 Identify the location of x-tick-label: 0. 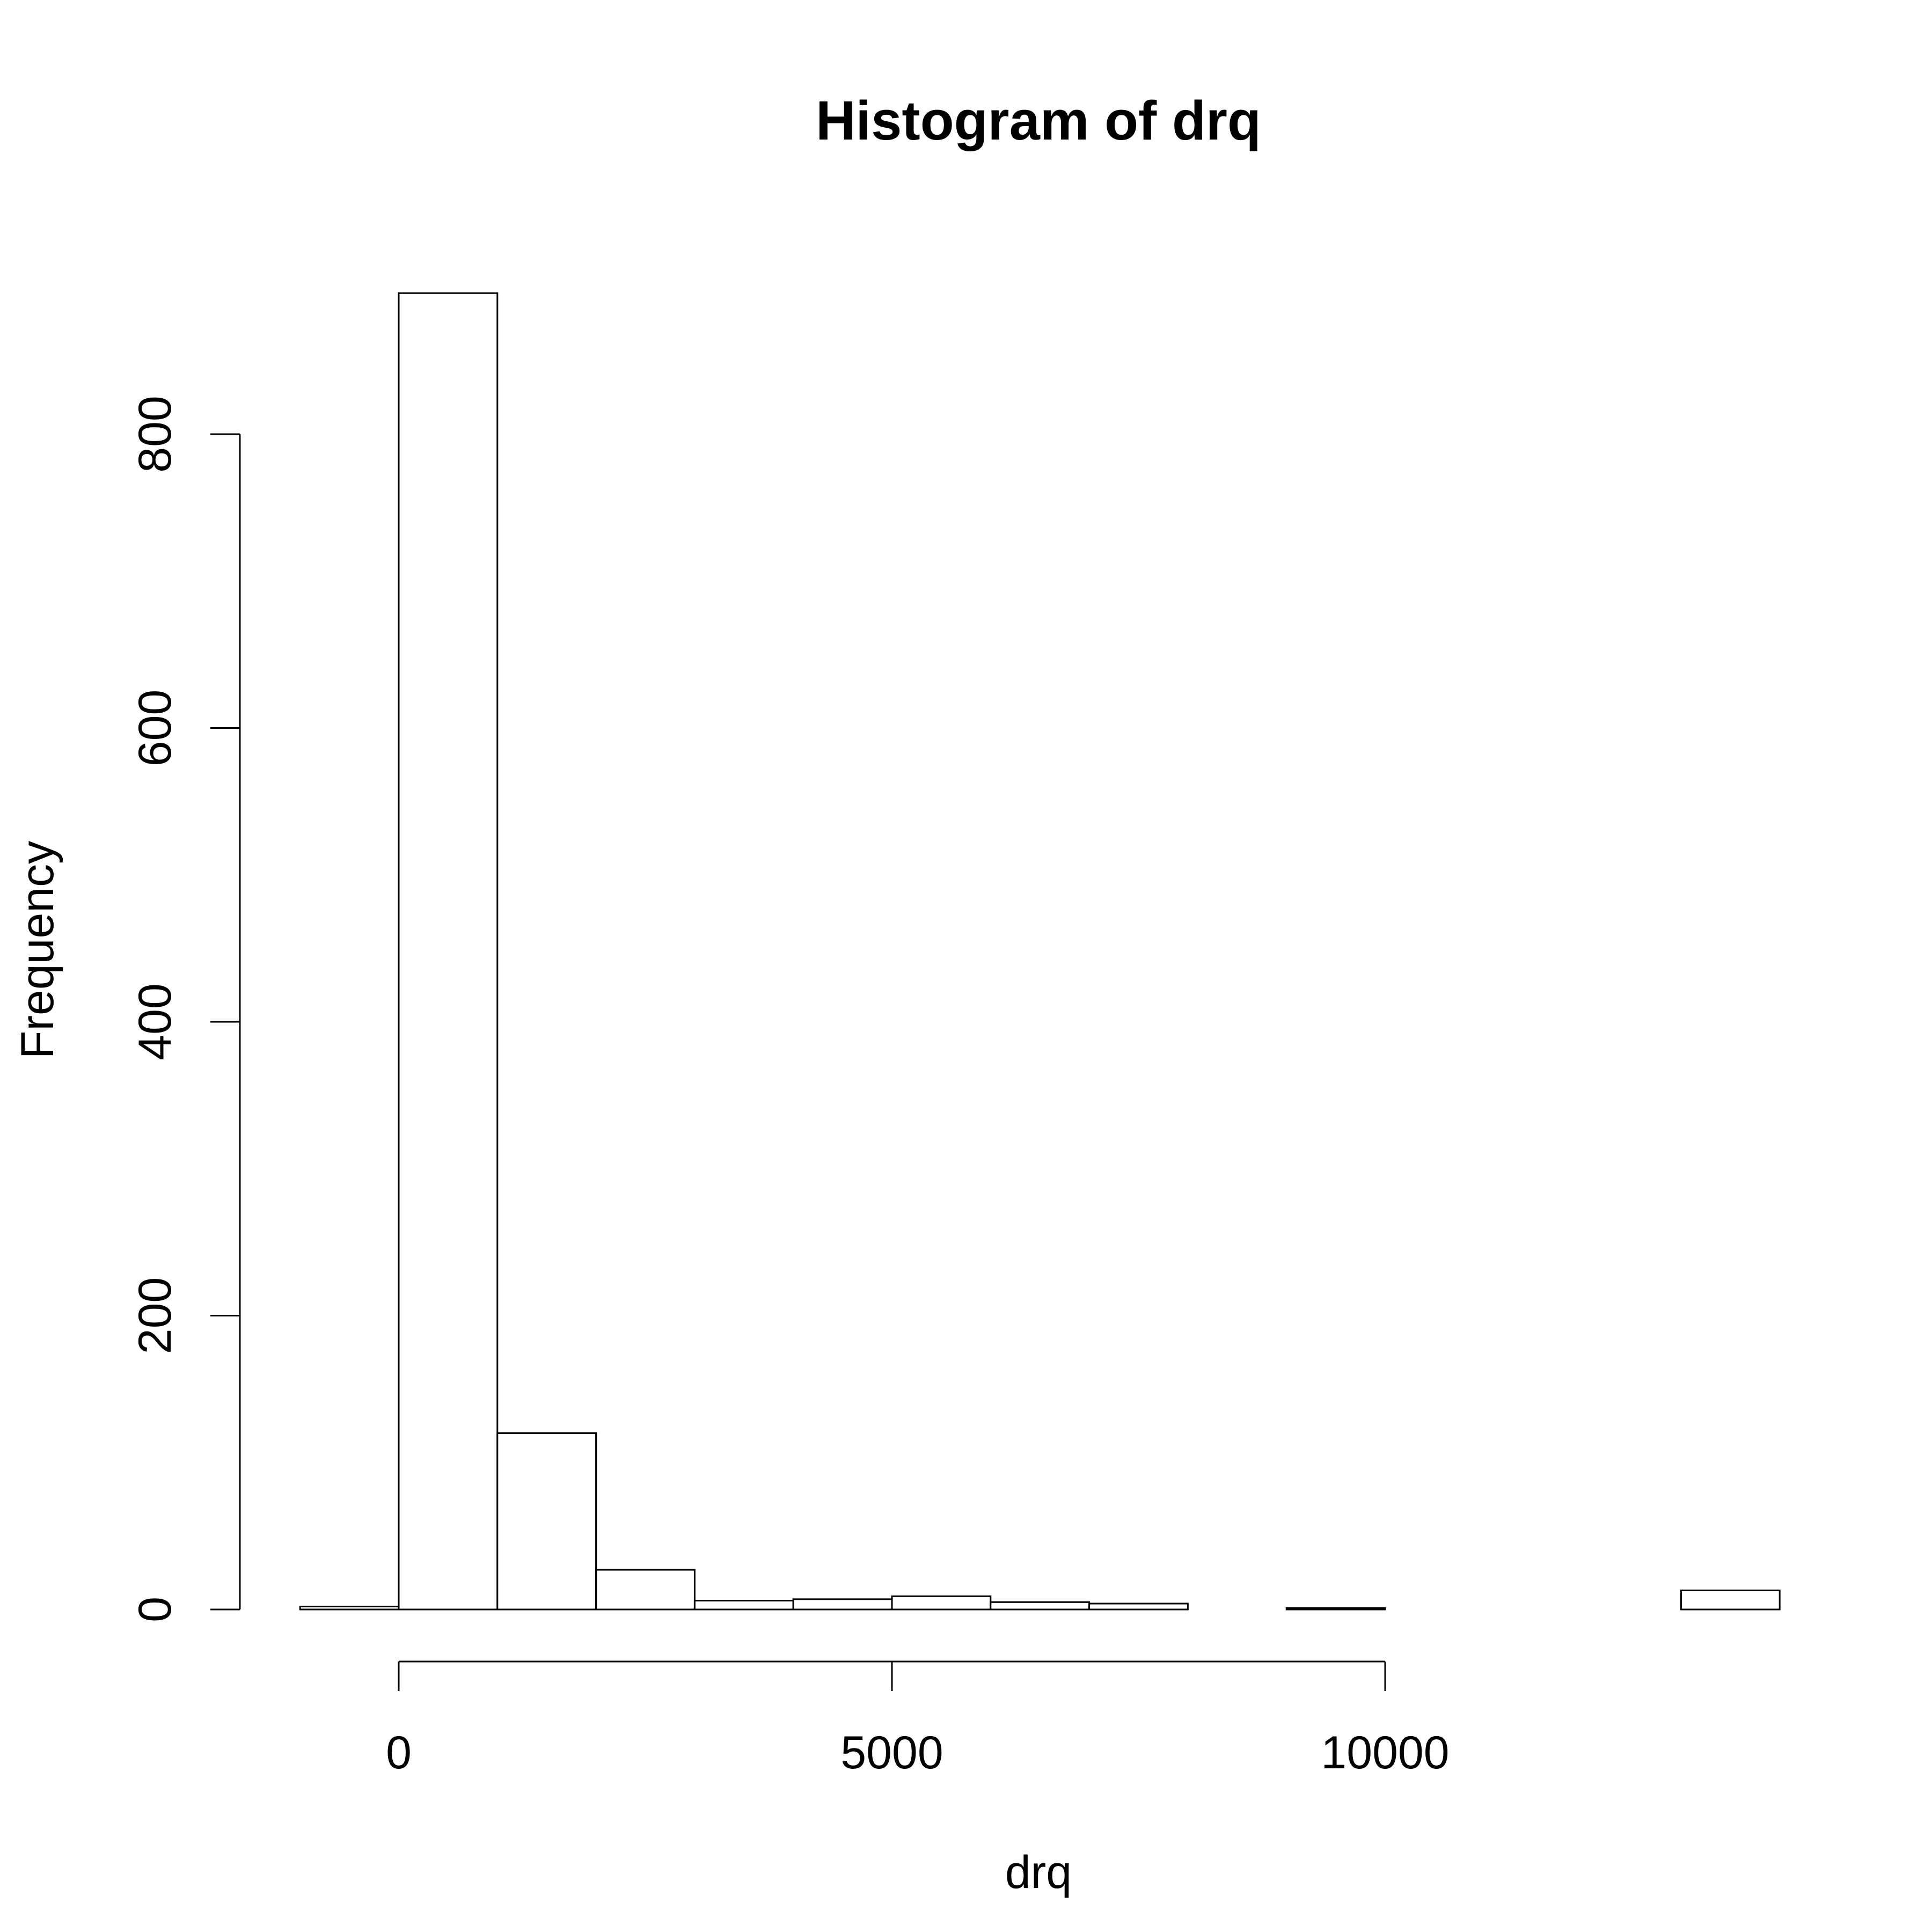
(399, 1753).